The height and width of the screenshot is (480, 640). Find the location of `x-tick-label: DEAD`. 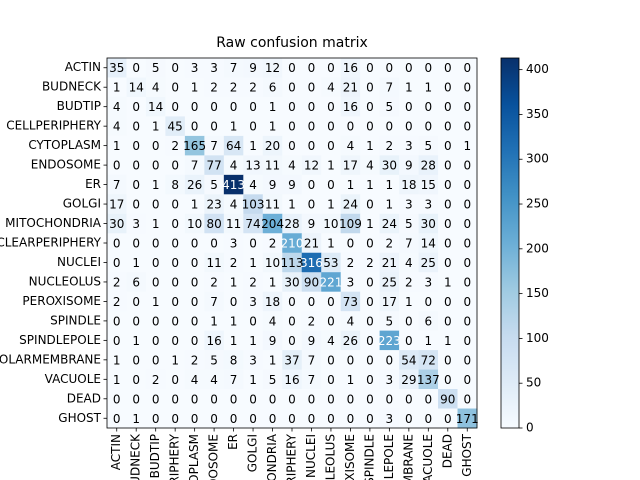

x-tick-label: DEAD is located at coordinates (447, 451).